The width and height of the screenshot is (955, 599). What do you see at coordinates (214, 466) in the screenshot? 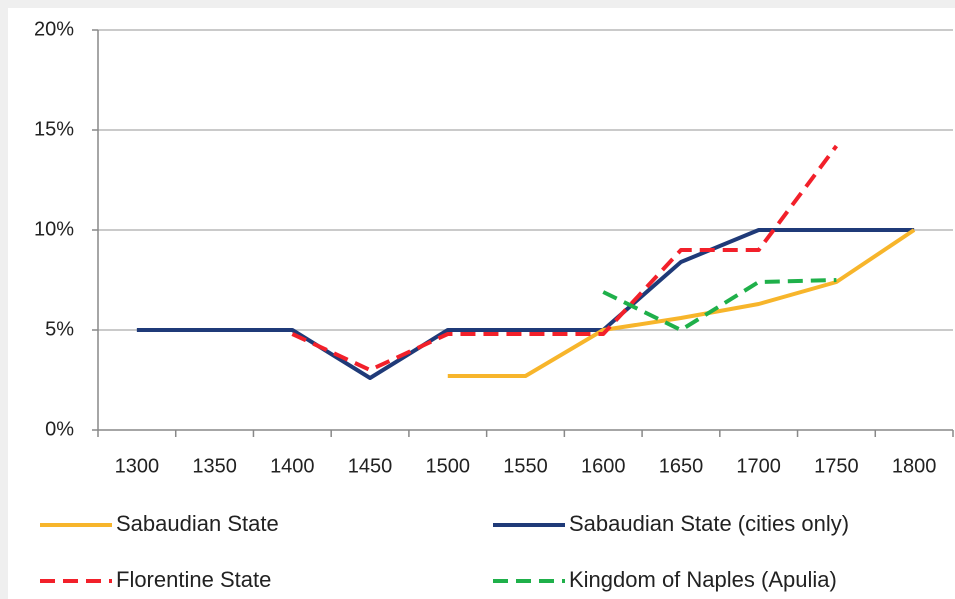
I see `x-tick-label: 1350` at bounding box center [214, 466].